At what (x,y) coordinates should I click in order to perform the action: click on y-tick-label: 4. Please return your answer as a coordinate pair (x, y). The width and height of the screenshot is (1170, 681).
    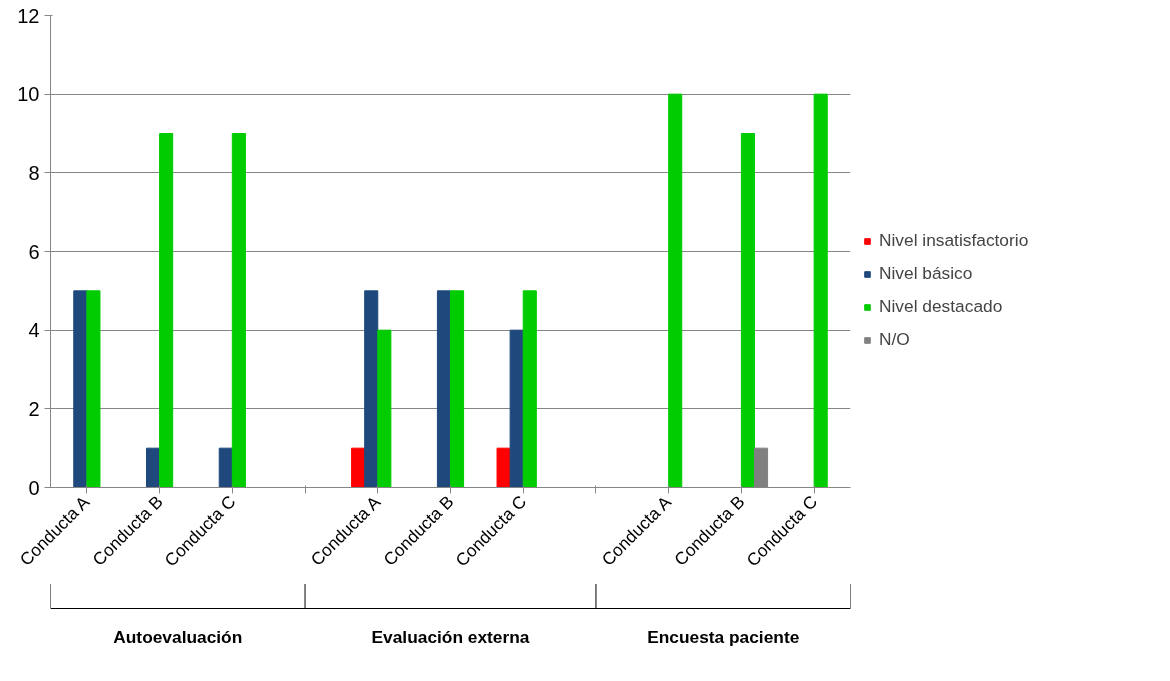
    Looking at the image, I should click on (34, 330).